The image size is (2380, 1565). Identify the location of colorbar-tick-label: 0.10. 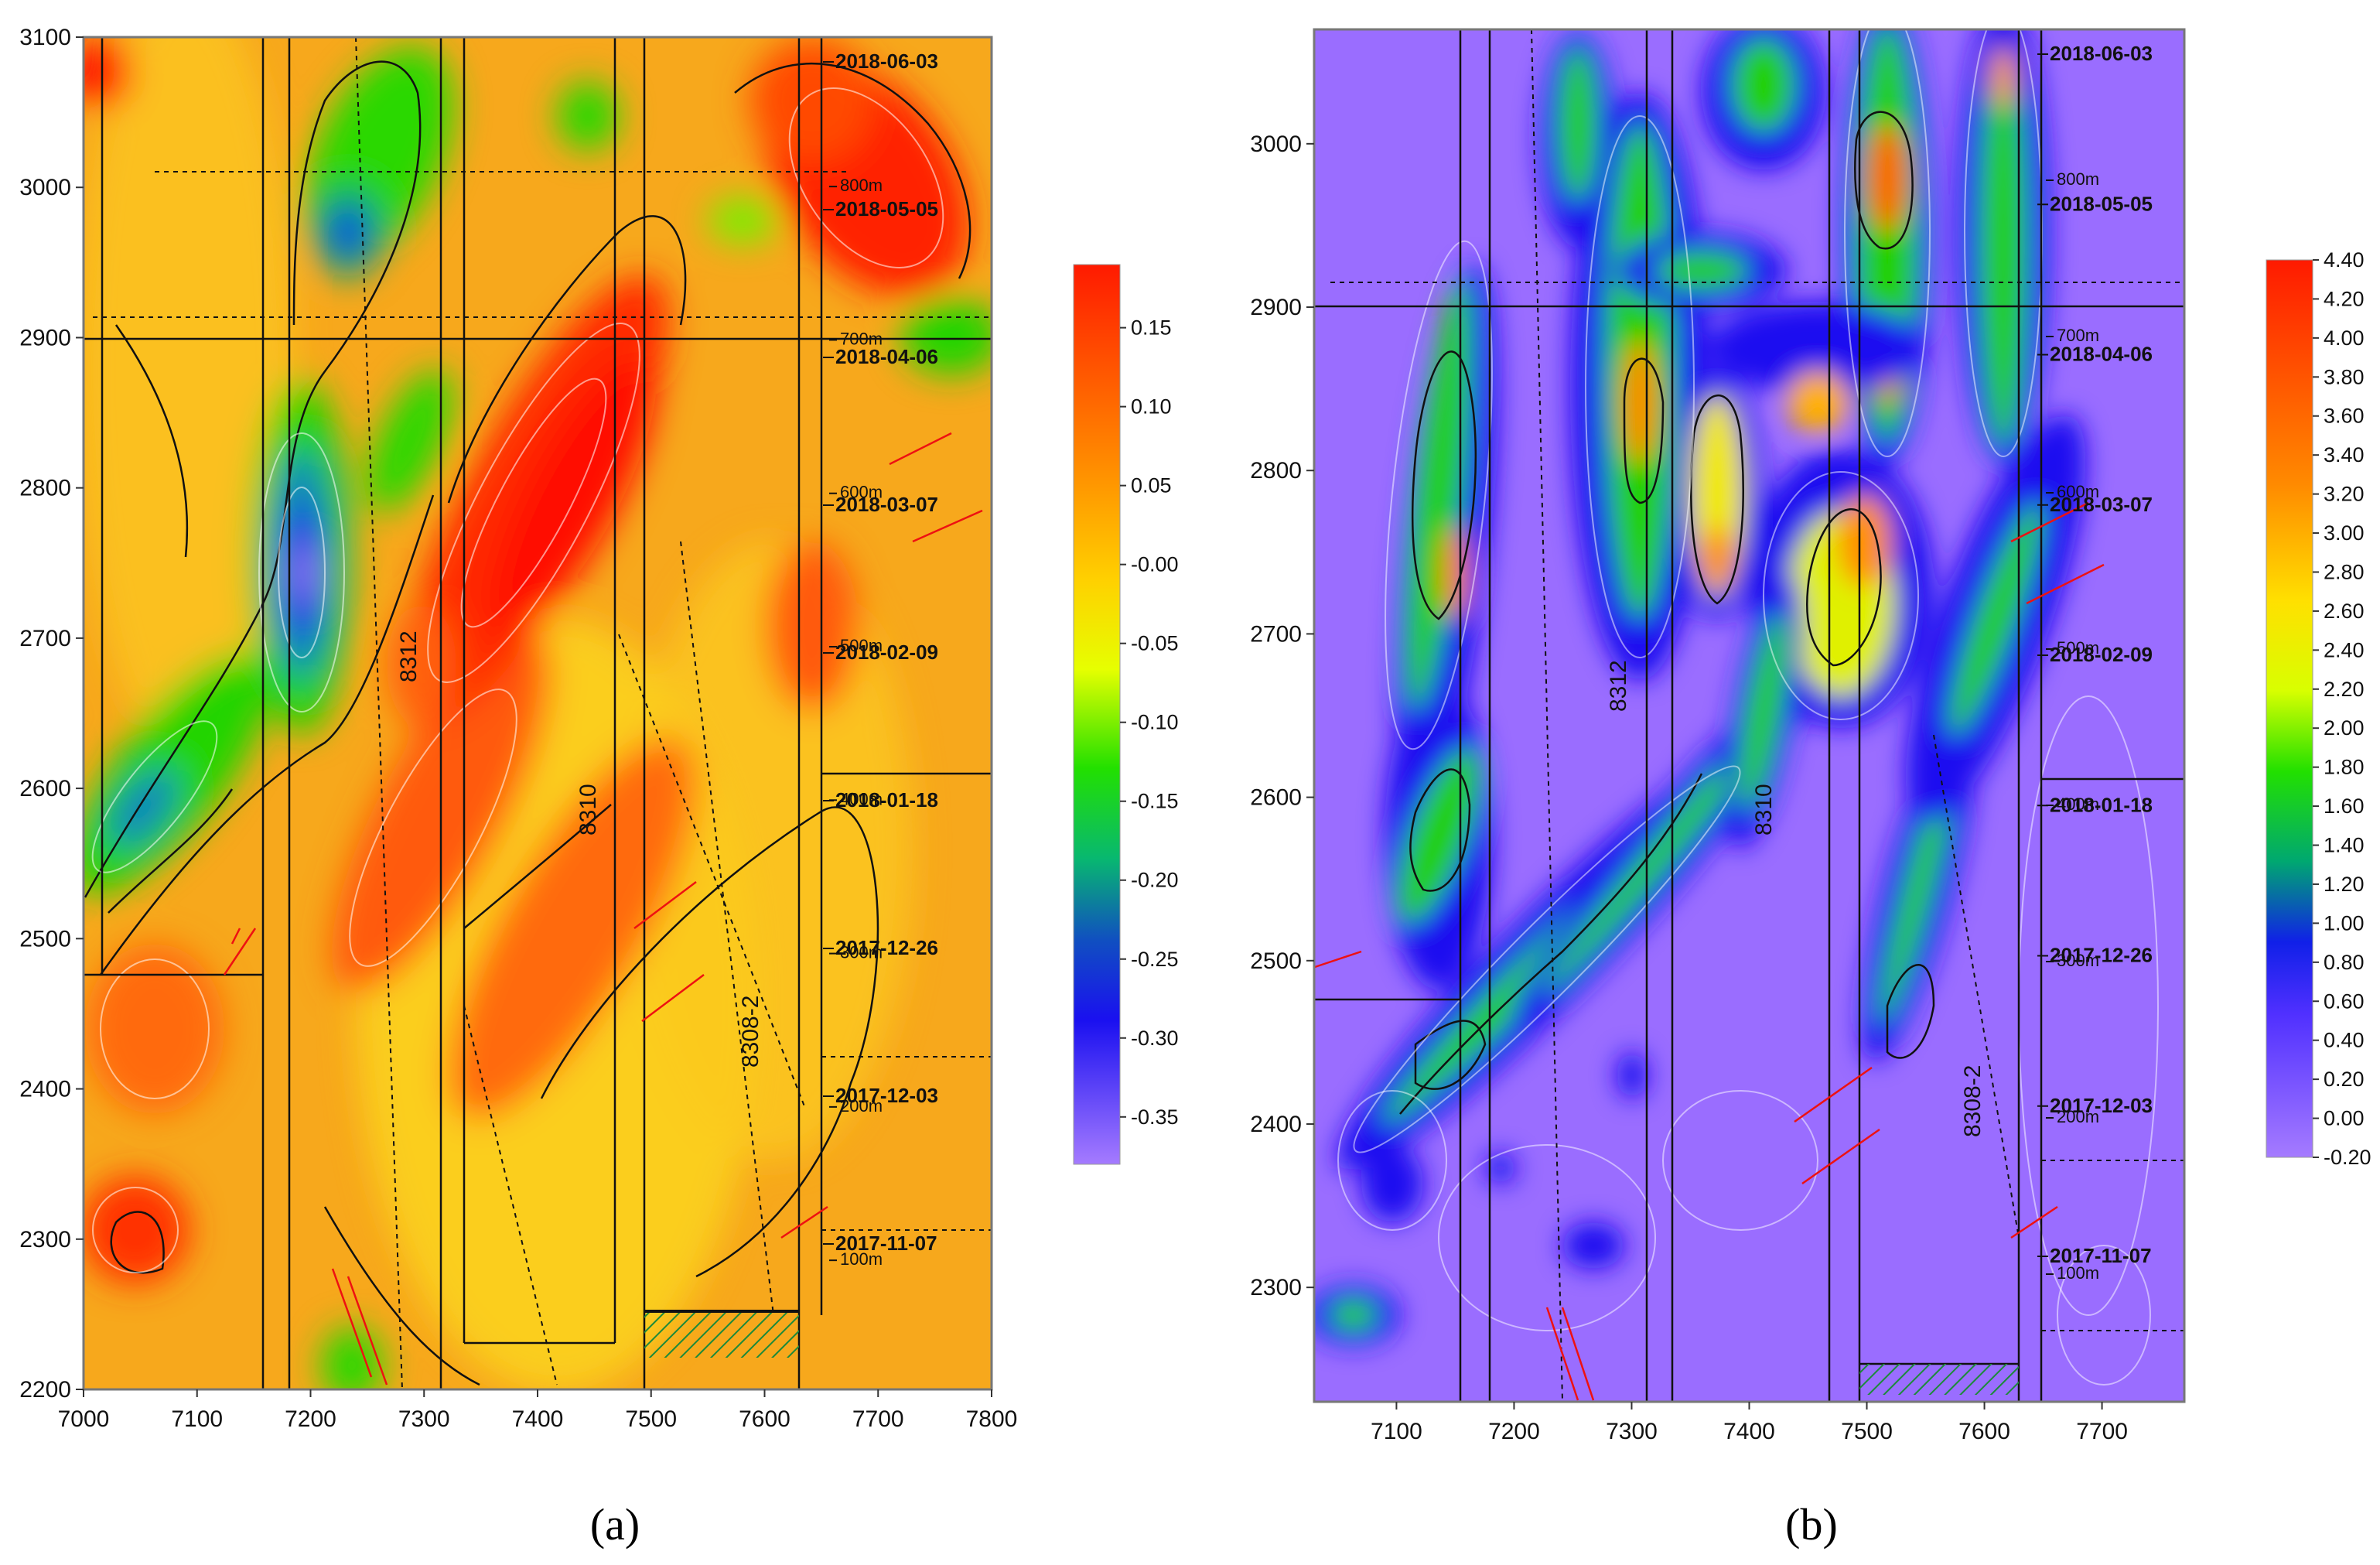
(1152, 407).